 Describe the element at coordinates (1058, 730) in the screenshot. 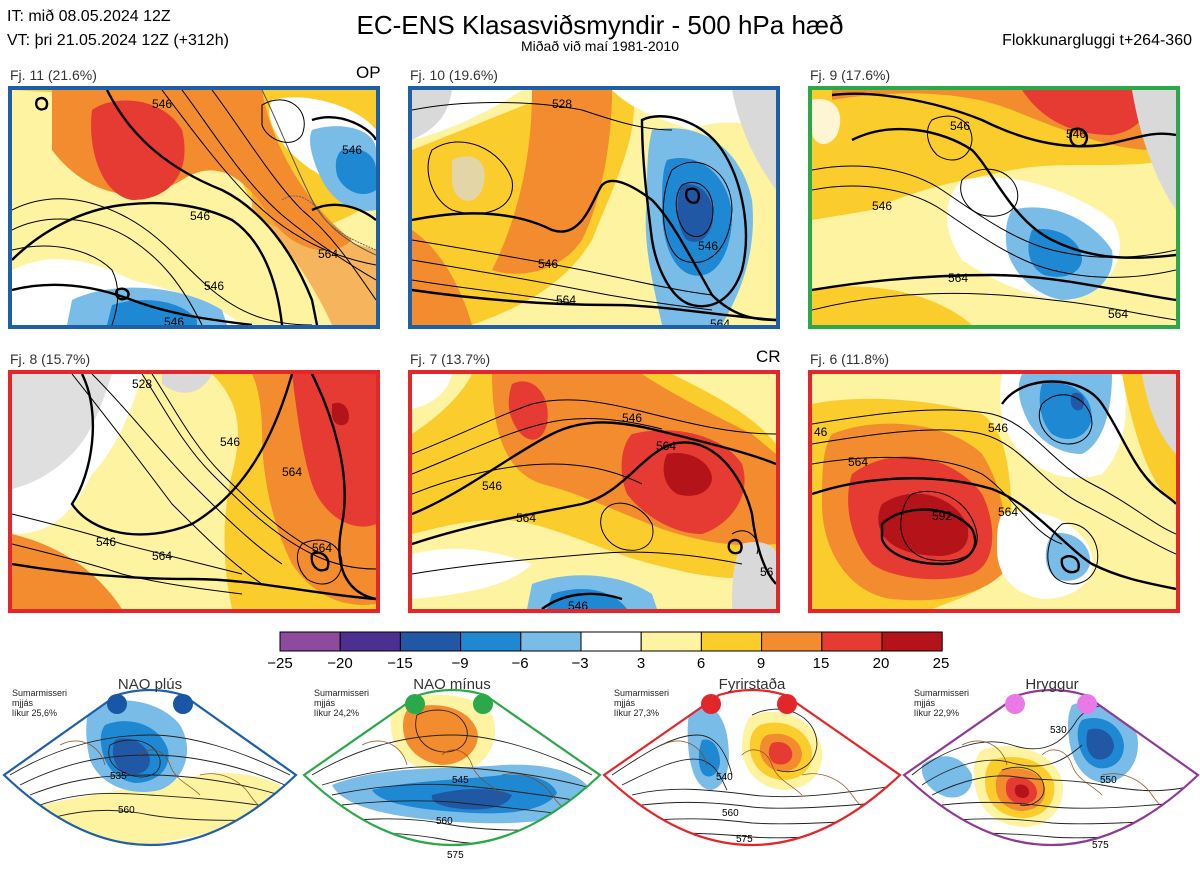

I see `regime-4-contour-label: 530` at that location.